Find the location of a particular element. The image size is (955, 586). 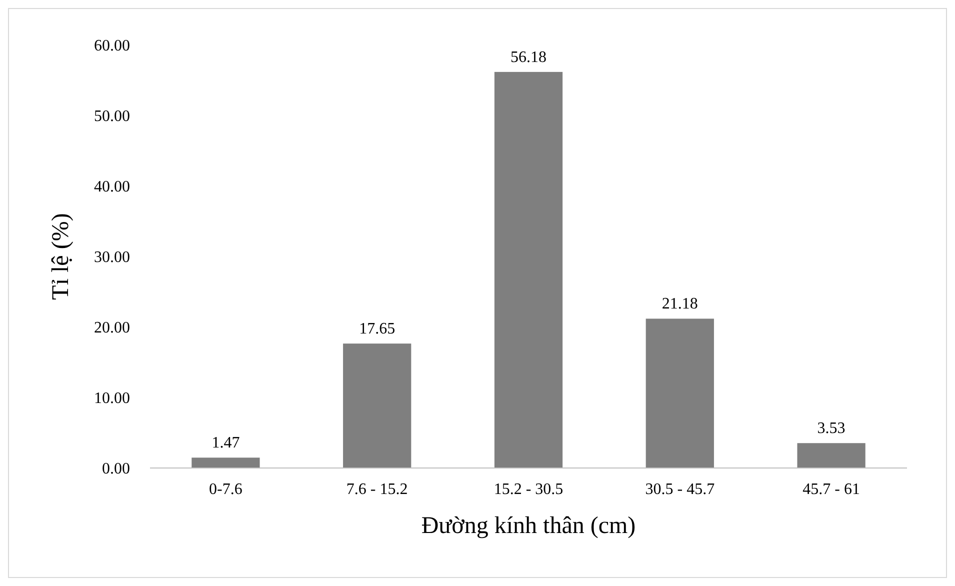

x-tick-label: 15.2 - 30.5 is located at coordinates (529, 489).